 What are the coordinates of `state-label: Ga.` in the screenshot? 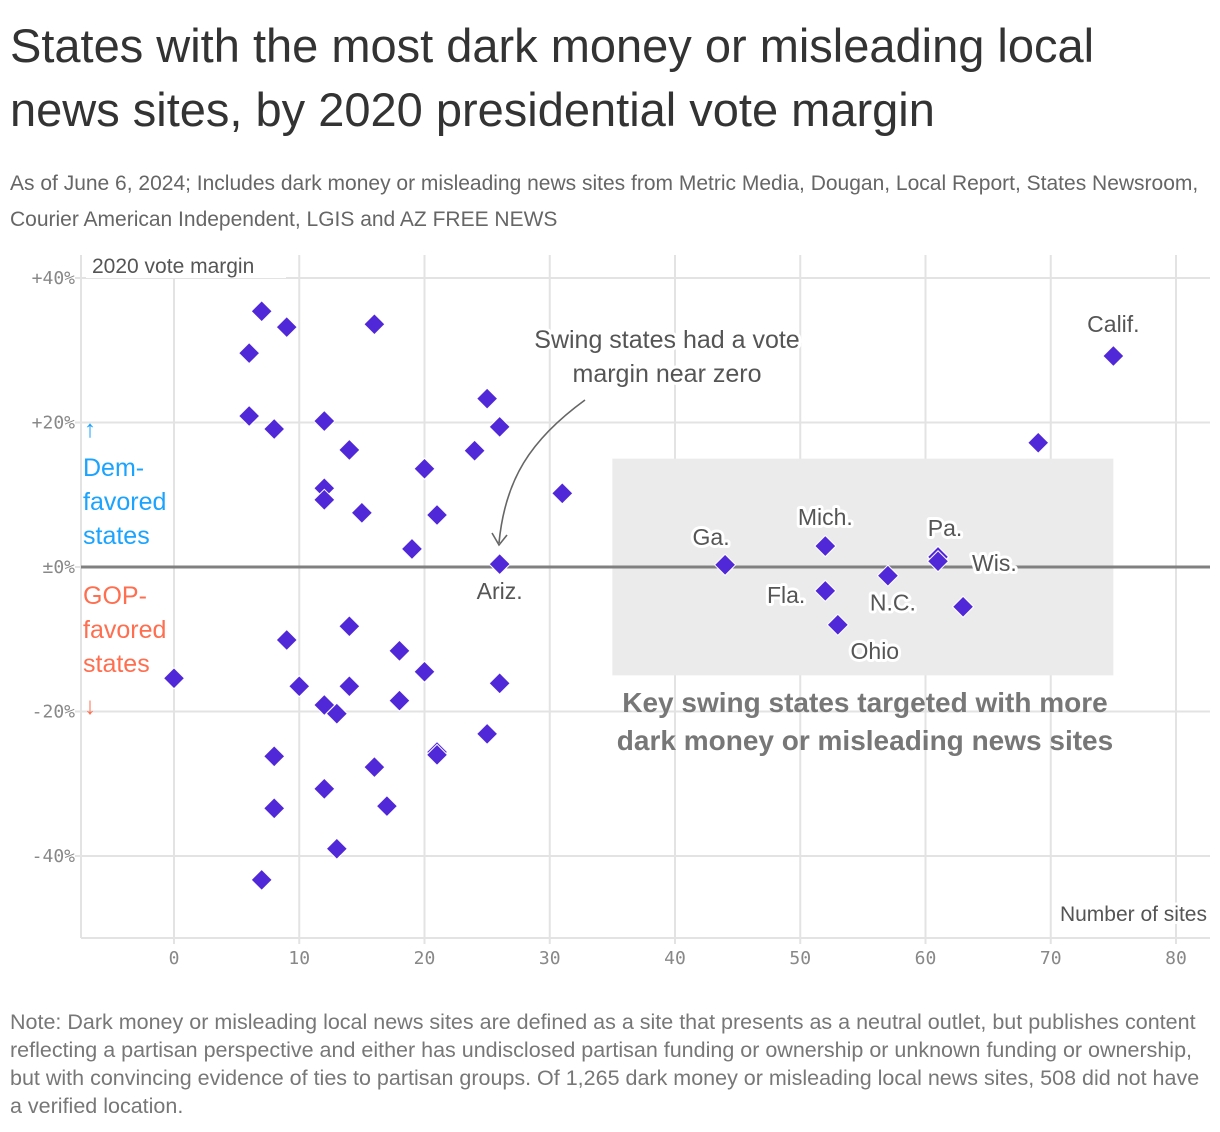 It's located at (711, 537).